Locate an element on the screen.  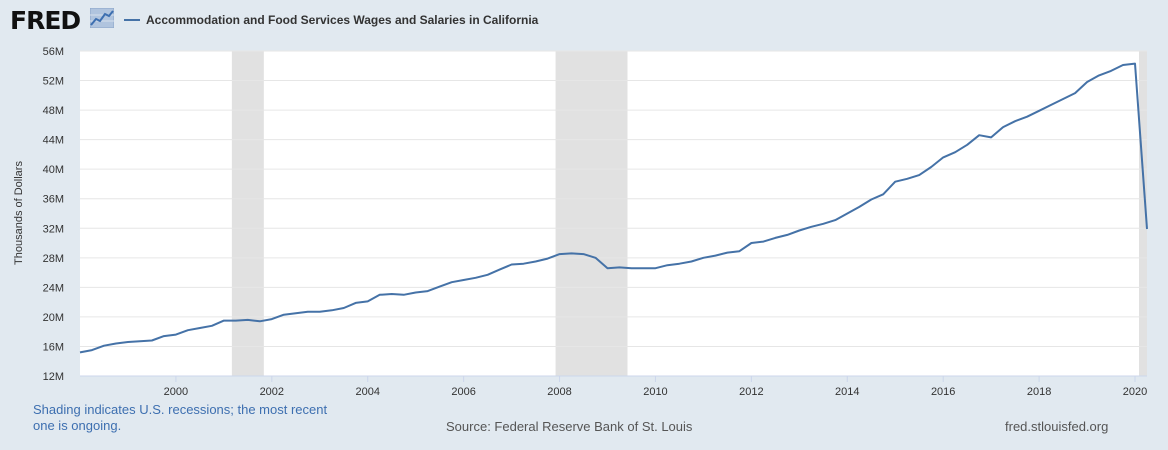
y-tick-label: 44M is located at coordinates (53, 141).